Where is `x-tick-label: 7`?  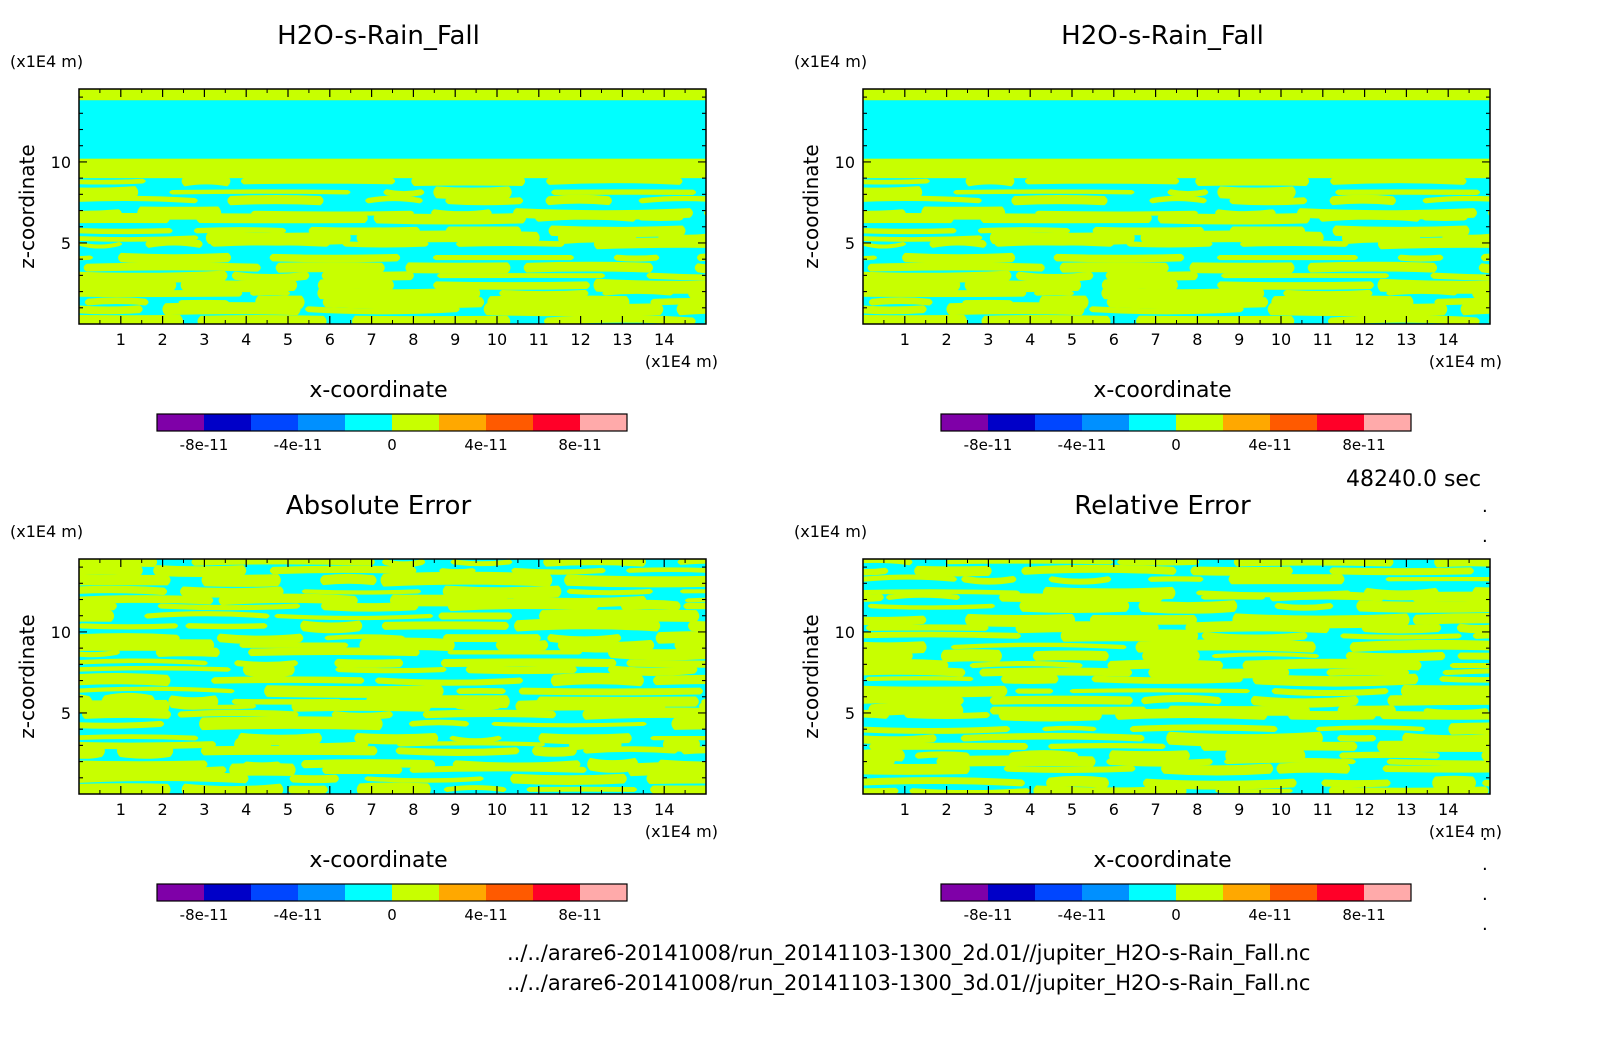
x-tick-label: 7 is located at coordinates (372, 339).